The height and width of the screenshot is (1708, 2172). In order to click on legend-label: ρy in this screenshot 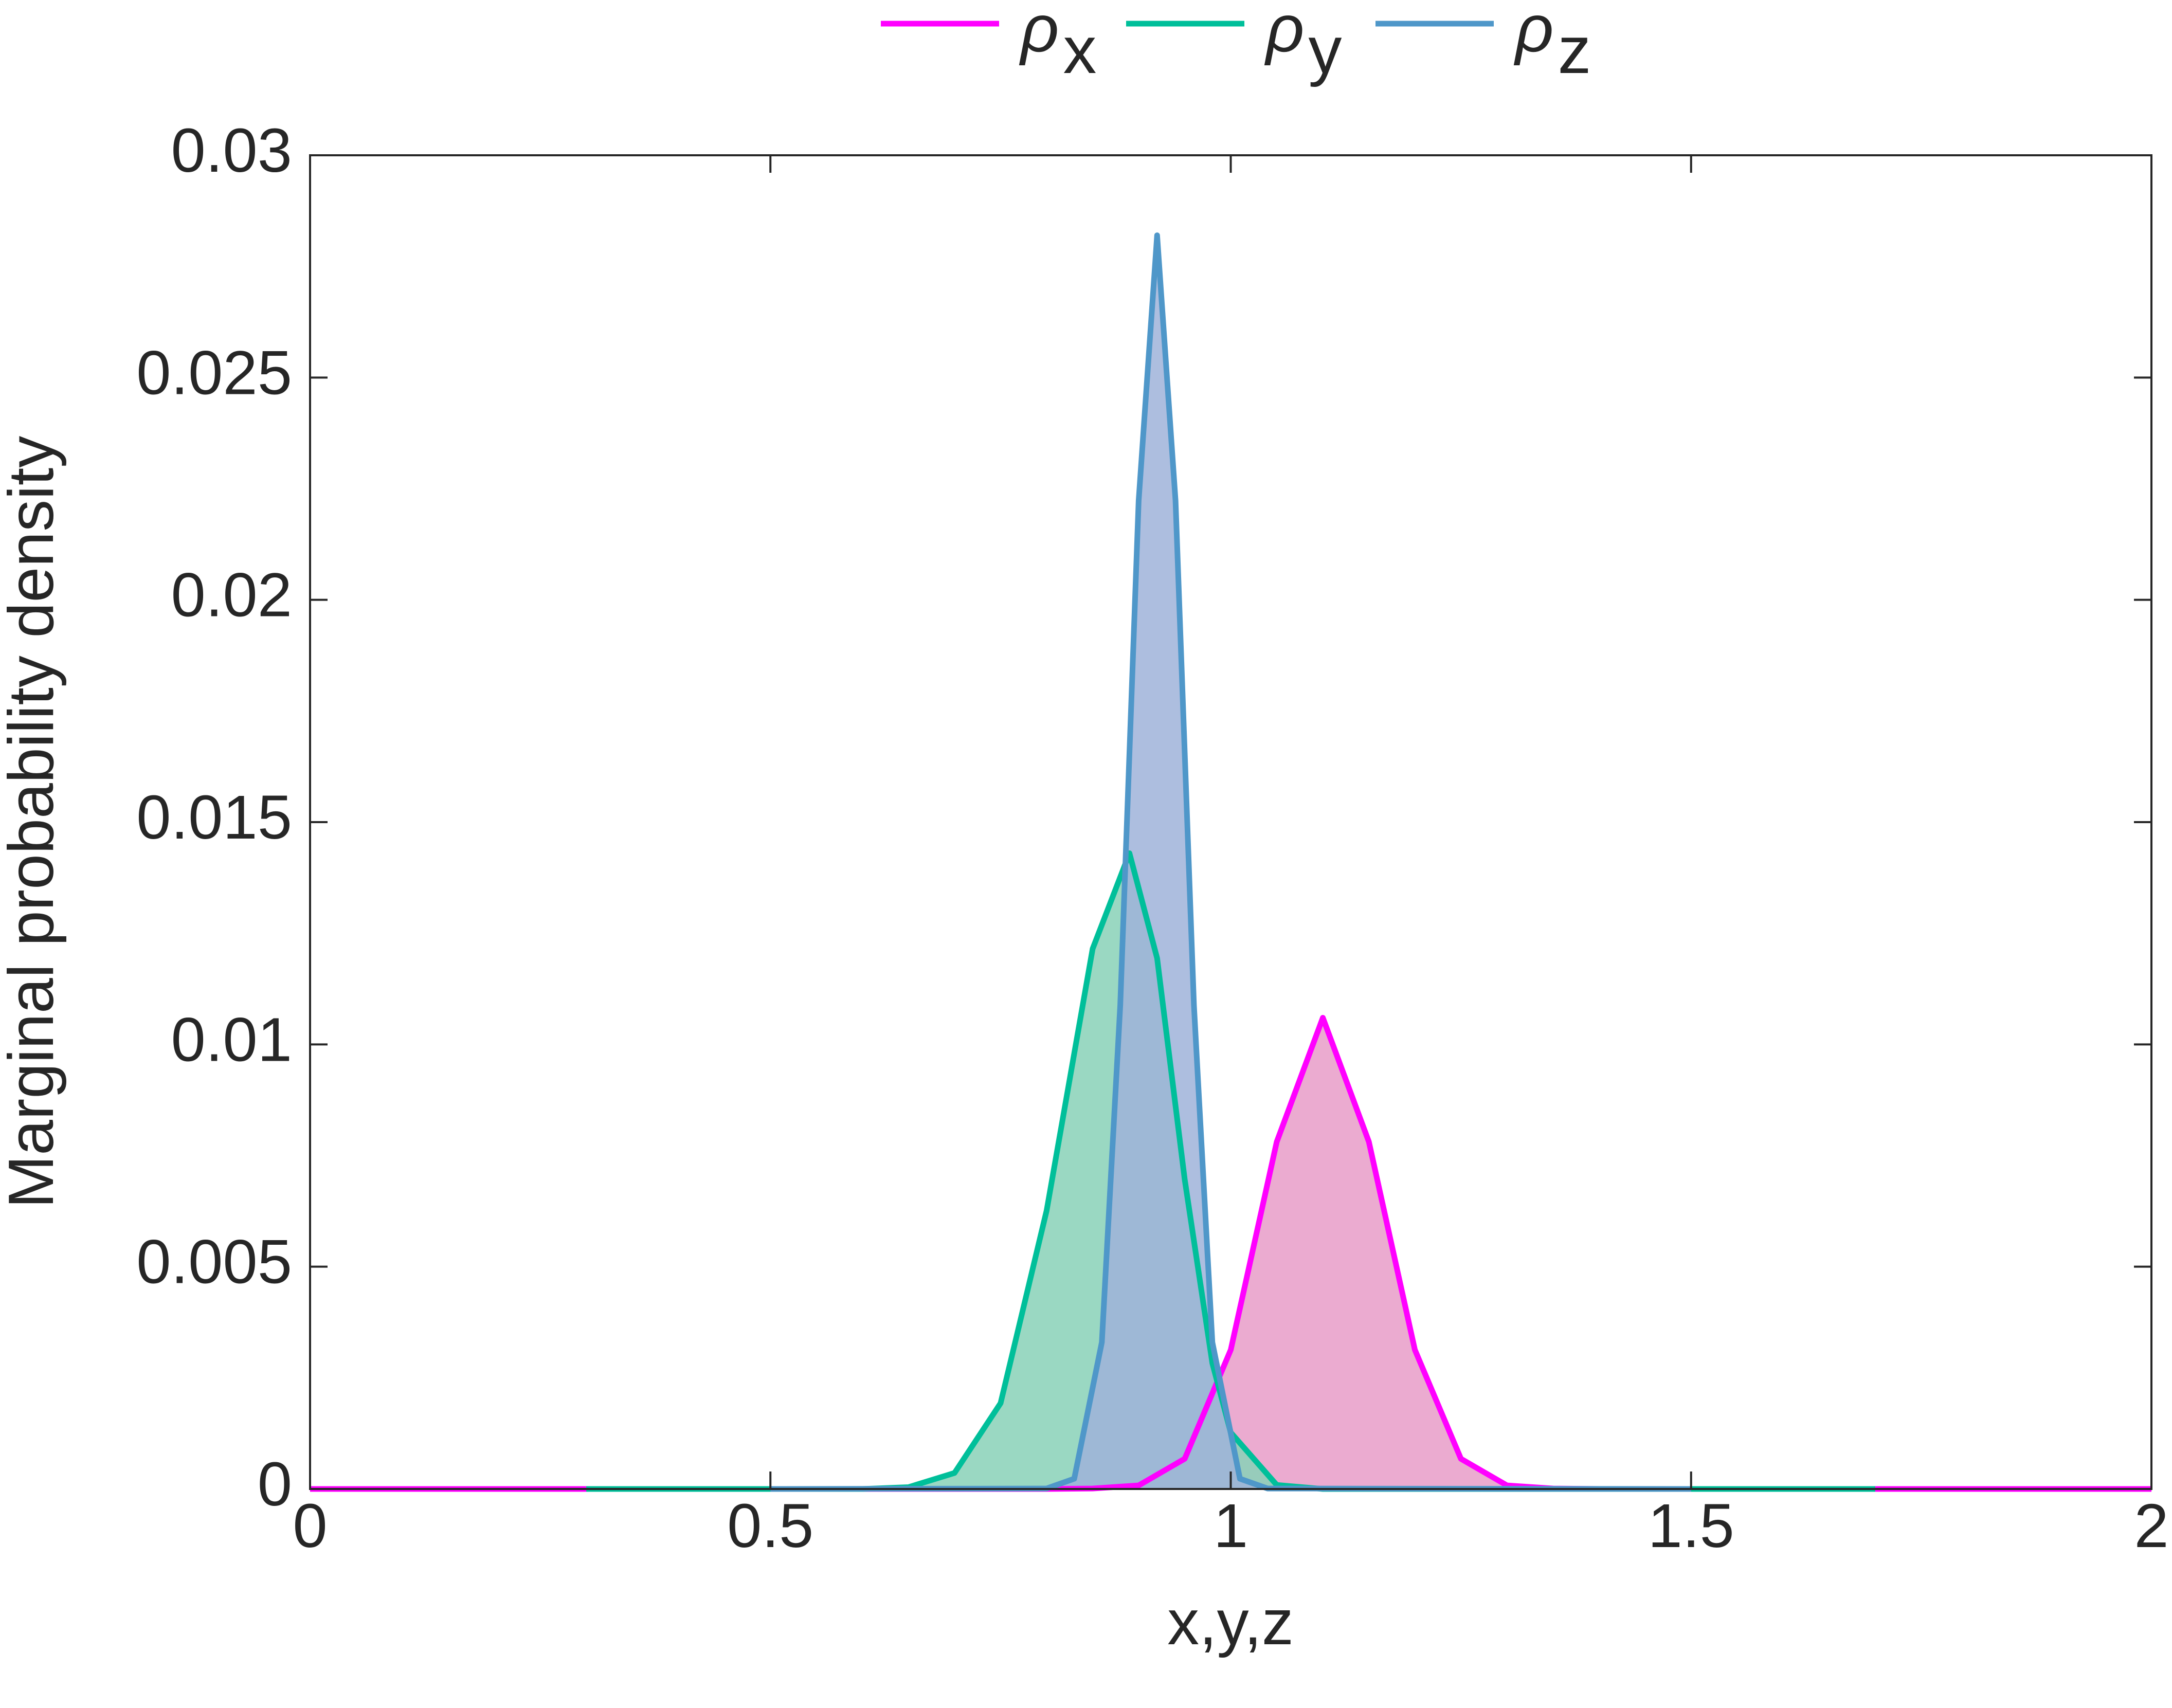, I will do `click(1303, 44)`.